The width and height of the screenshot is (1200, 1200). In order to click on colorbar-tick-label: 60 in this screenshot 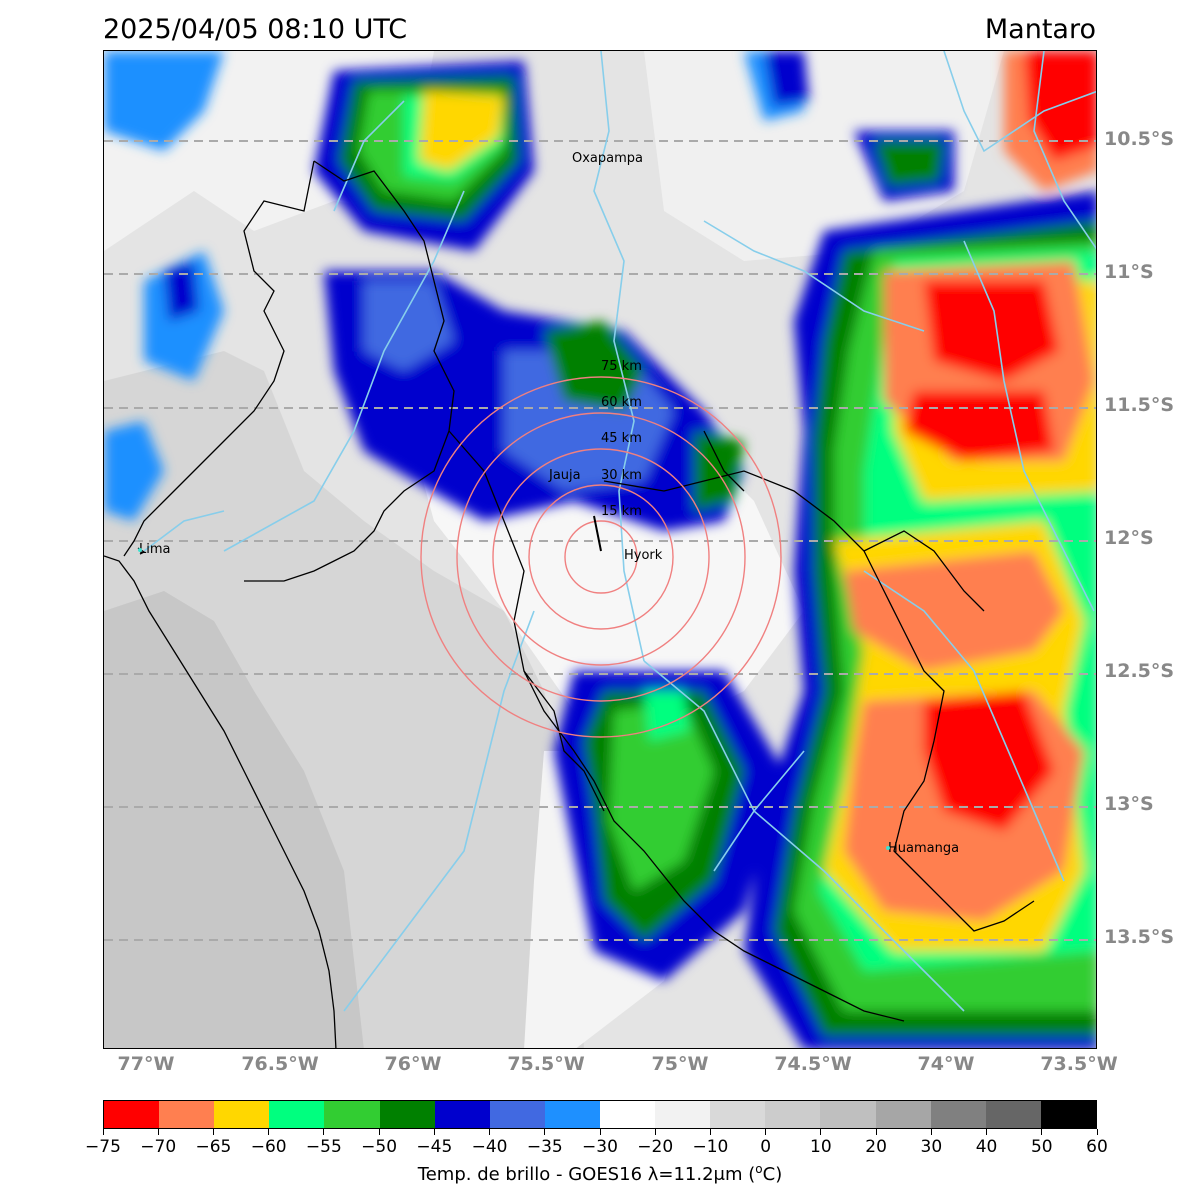, I will do `click(1097, 1147)`.